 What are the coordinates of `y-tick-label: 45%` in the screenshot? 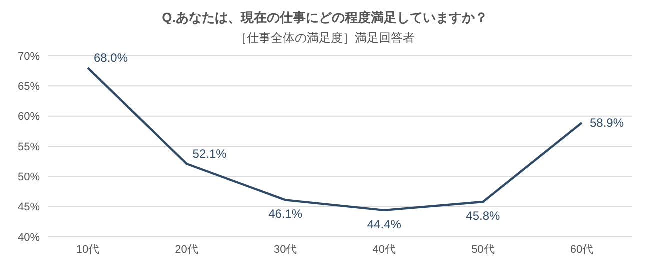 It's located at (29, 208).